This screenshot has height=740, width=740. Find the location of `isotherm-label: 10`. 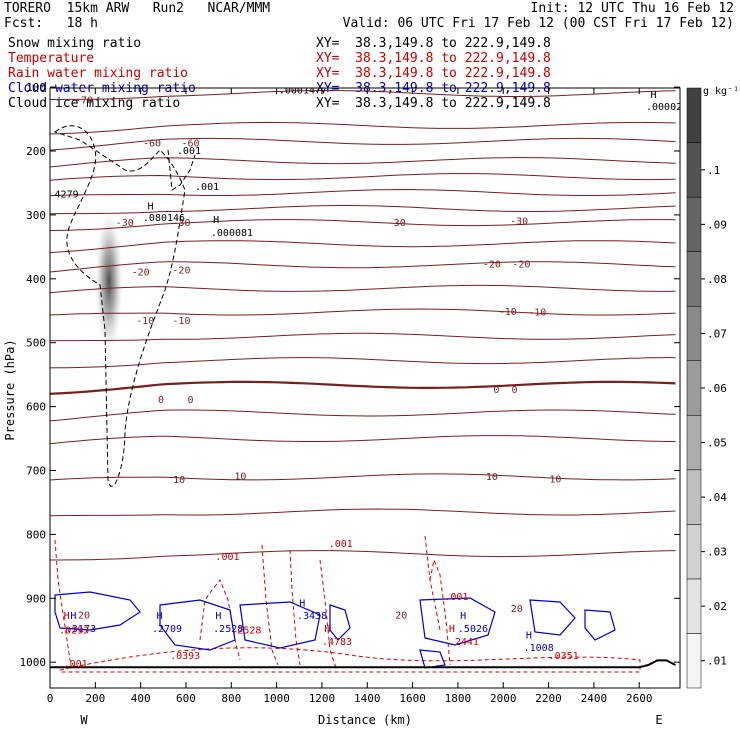

isotherm-label: 10 is located at coordinates (492, 477).